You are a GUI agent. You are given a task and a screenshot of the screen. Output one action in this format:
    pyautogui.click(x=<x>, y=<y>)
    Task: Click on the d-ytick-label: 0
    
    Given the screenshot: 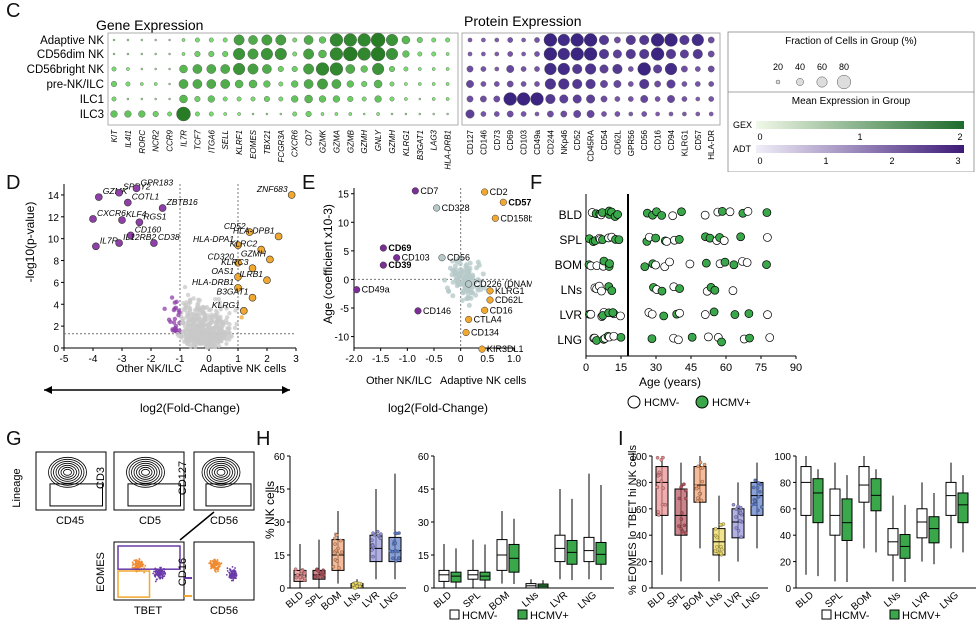 What is the action you would take?
    pyautogui.click(x=56, y=349)
    